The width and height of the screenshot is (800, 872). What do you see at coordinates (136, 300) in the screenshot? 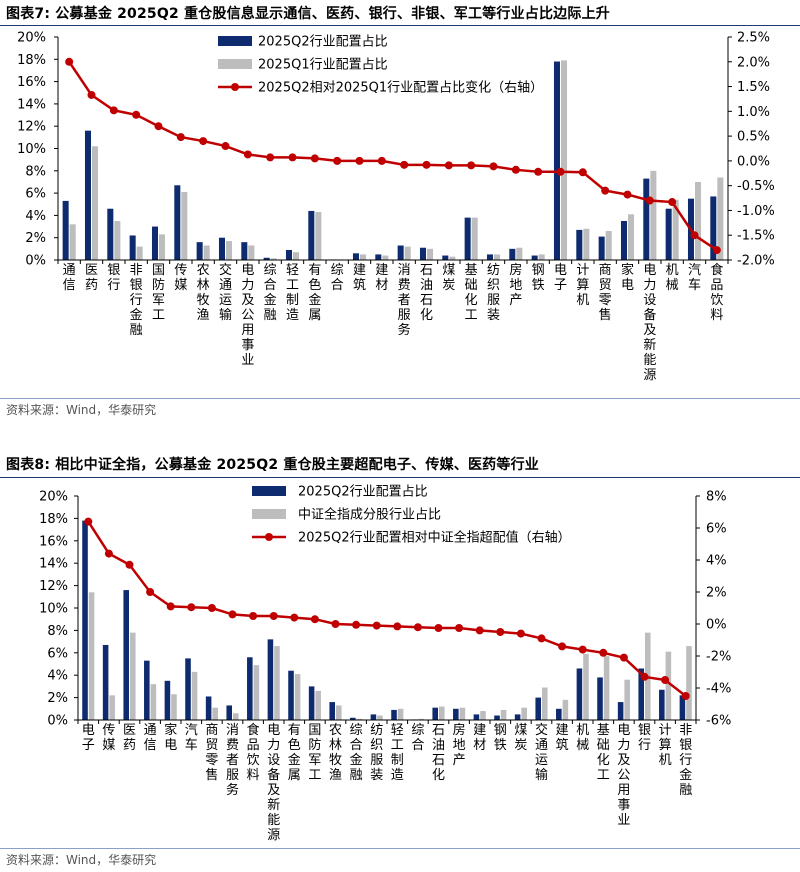
I see `x-axis-category-label: 非银行金融` at bounding box center [136, 300].